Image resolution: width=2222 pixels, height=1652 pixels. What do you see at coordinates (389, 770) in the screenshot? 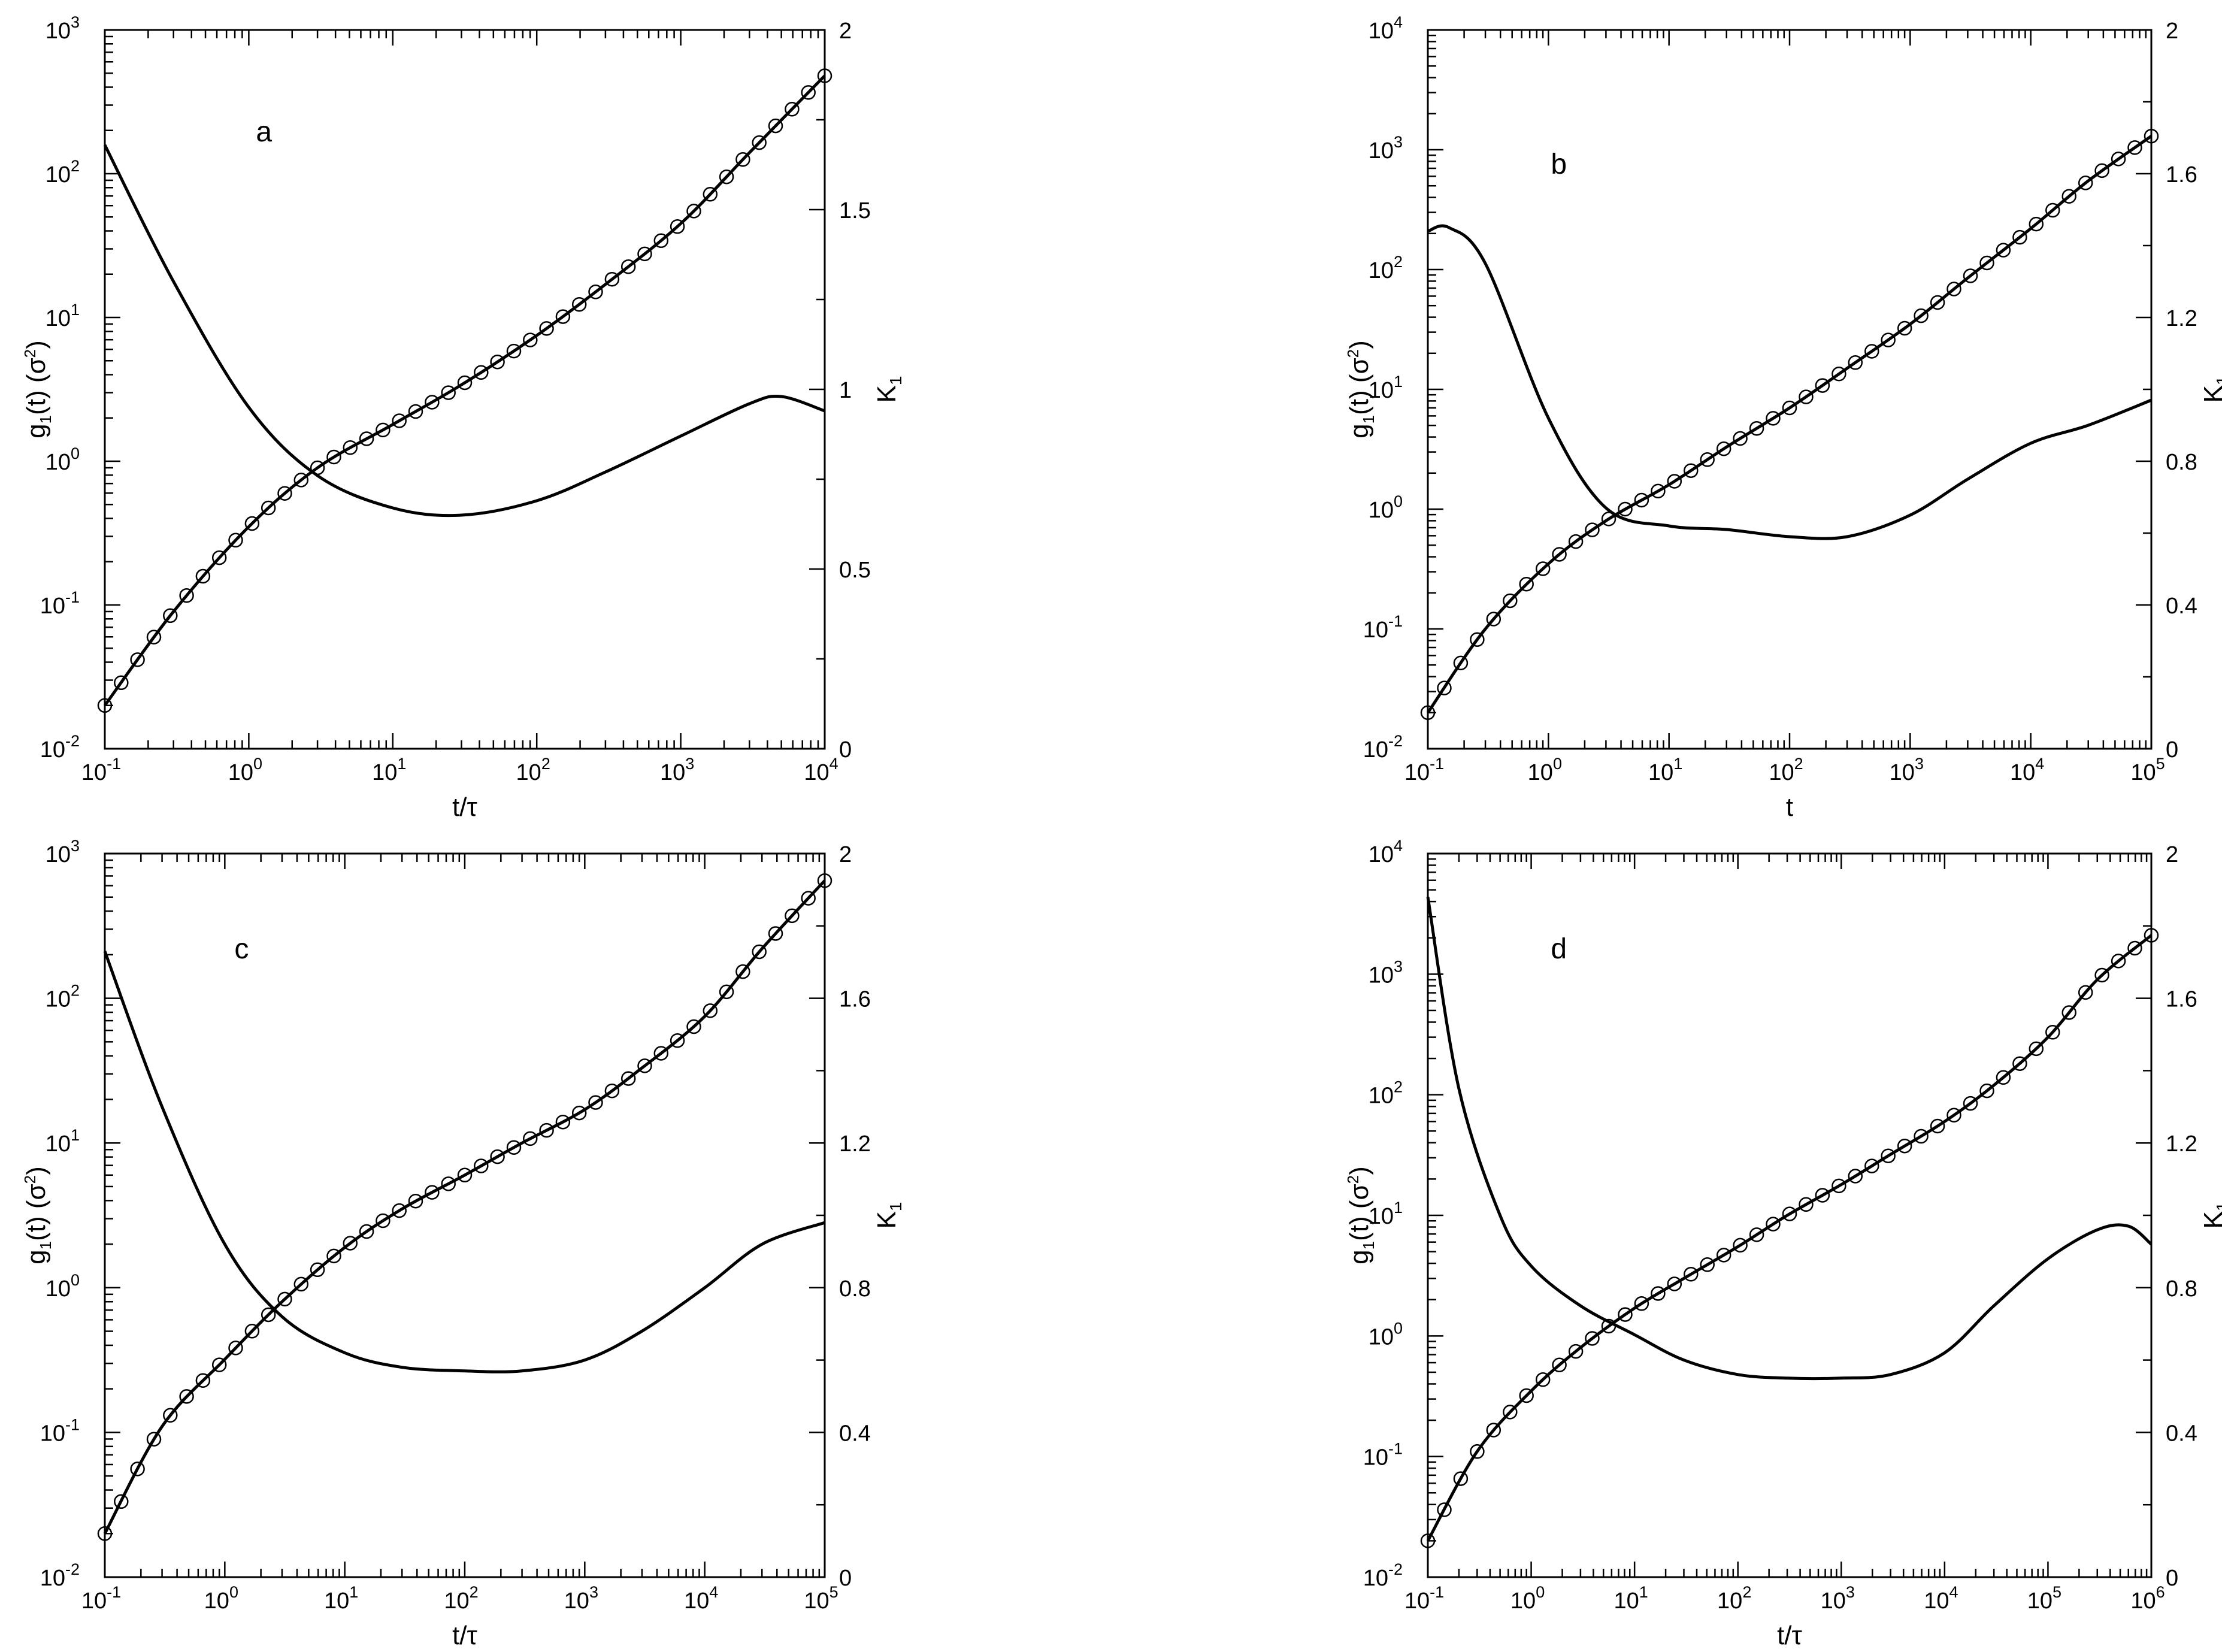
I see `x-tick-label: 10¹` at bounding box center [389, 770].